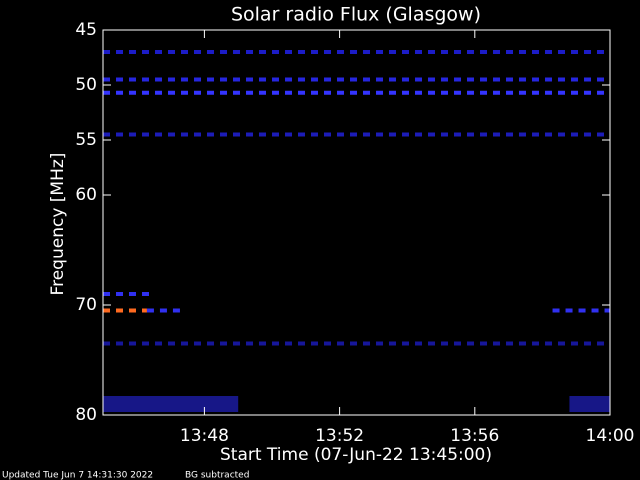  Describe the element at coordinates (86, 195) in the screenshot. I see `y-tick-label: 60` at that location.